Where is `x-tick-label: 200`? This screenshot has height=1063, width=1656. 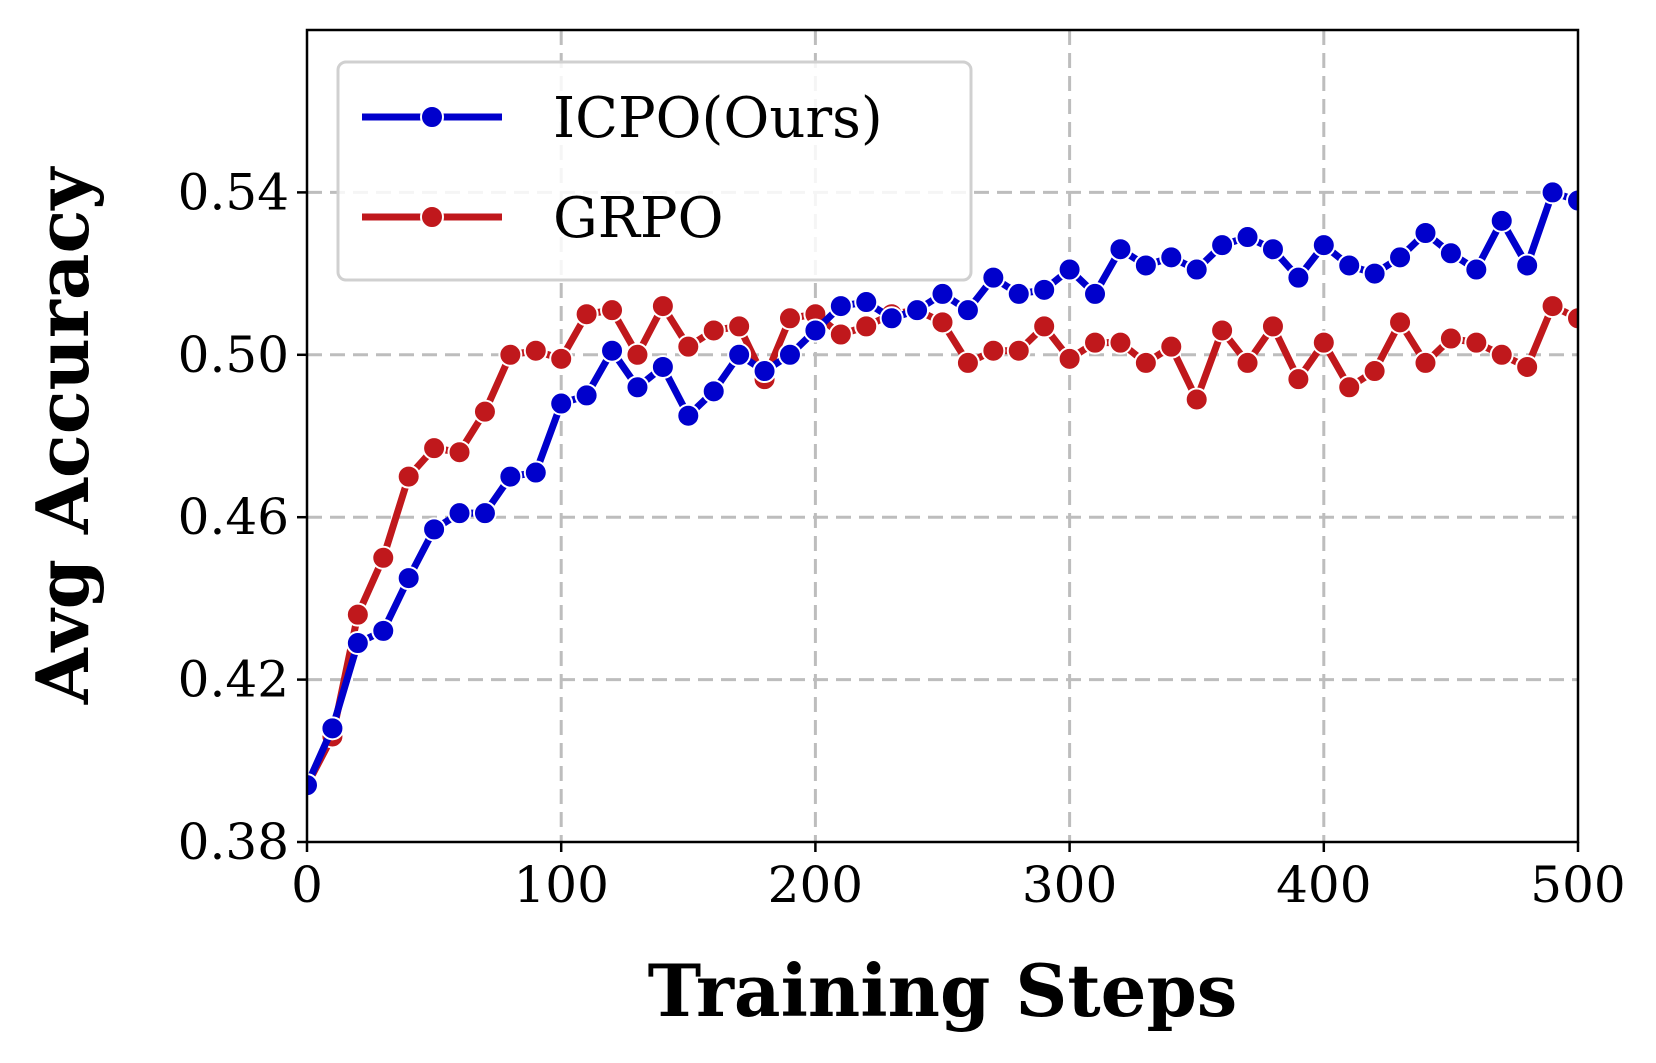 x-tick-label: 200 is located at coordinates (815, 885).